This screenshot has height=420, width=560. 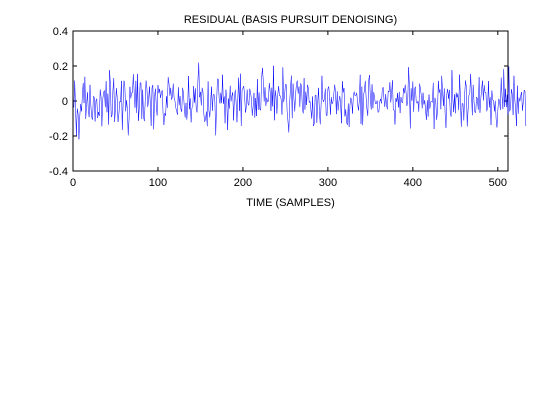 I want to click on y-tick-label: 0.2, so click(x=60, y=67).